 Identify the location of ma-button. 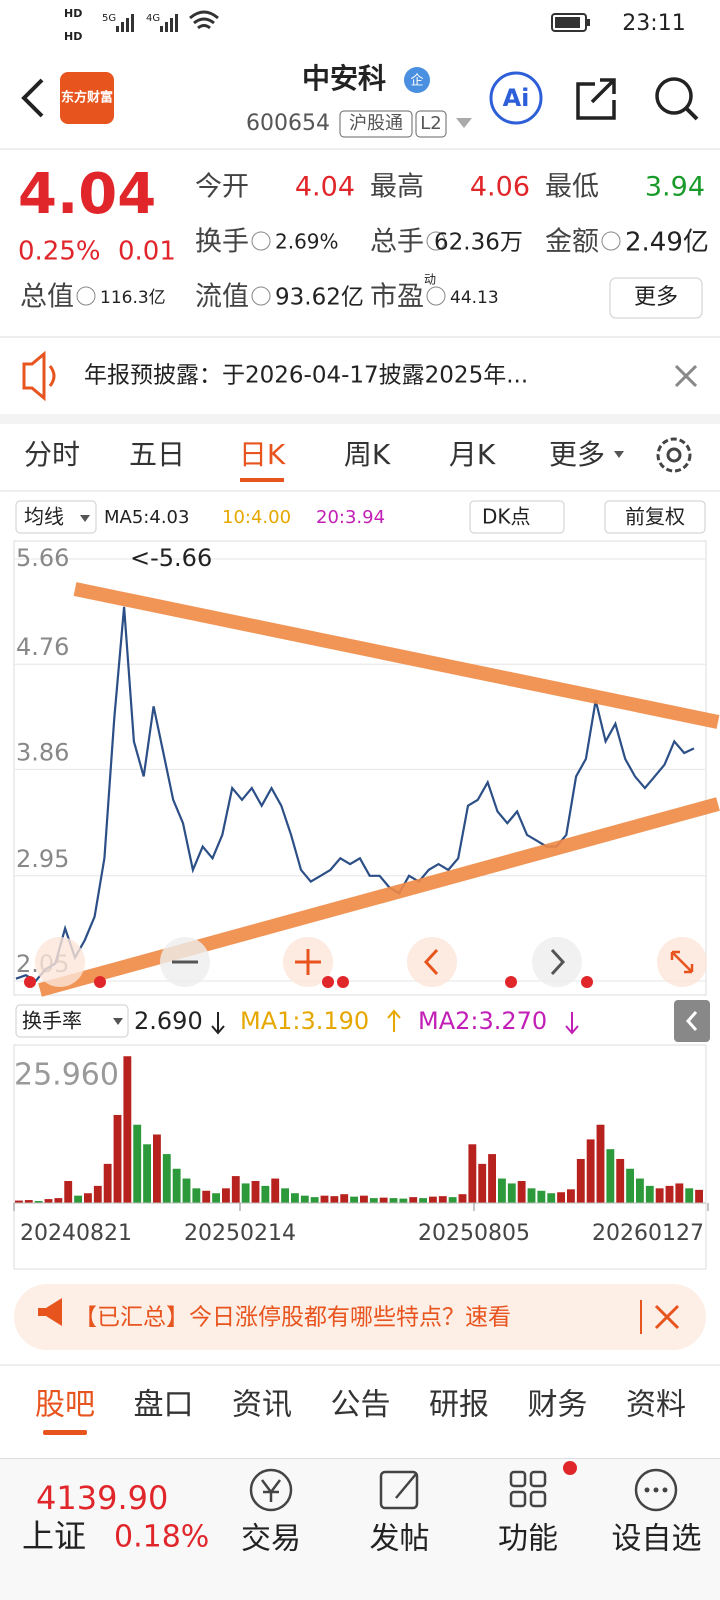
(56, 517).